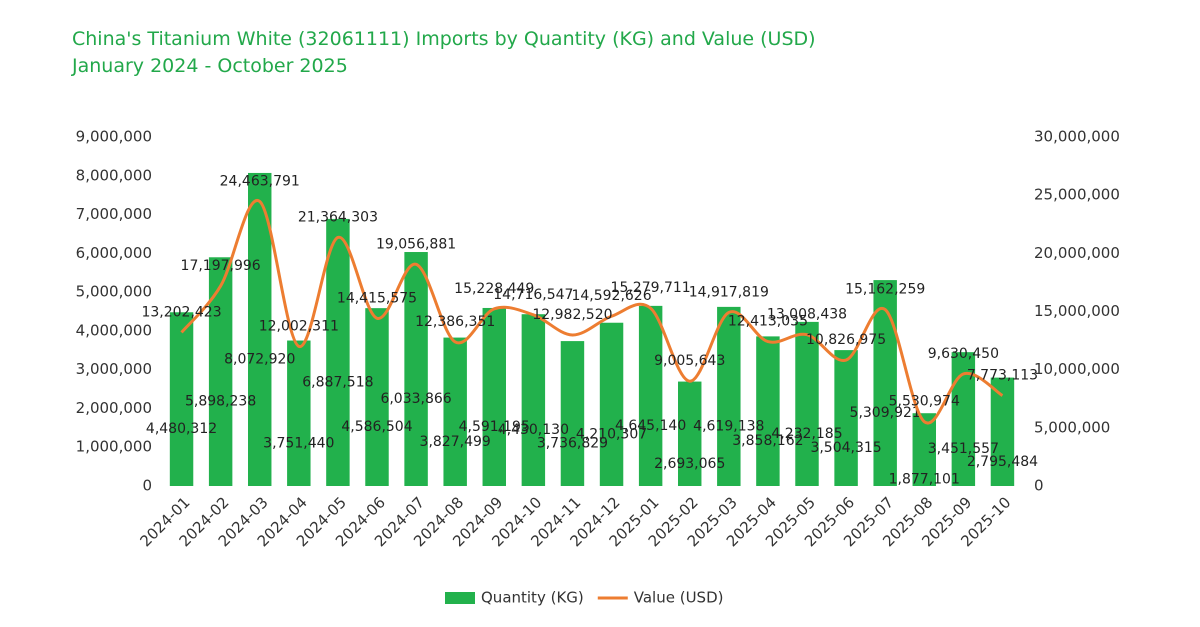 The width and height of the screenshot is (1200, 627). What do you see at coordinates (924, 402) in the screenshot?
I see `line-value-label: 5,530,974` at bounding box center [924, 402].